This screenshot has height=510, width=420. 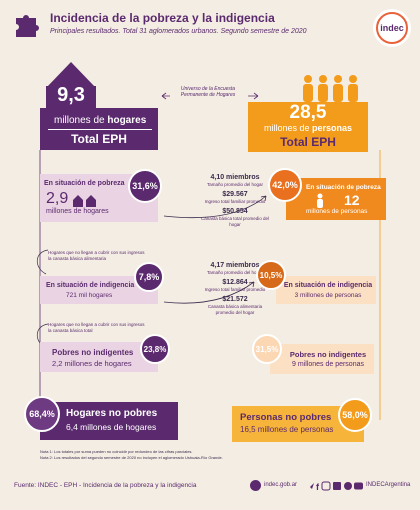 I want to click on pobreza-personas-unit: millones de personas, so click(x=337, y=211).